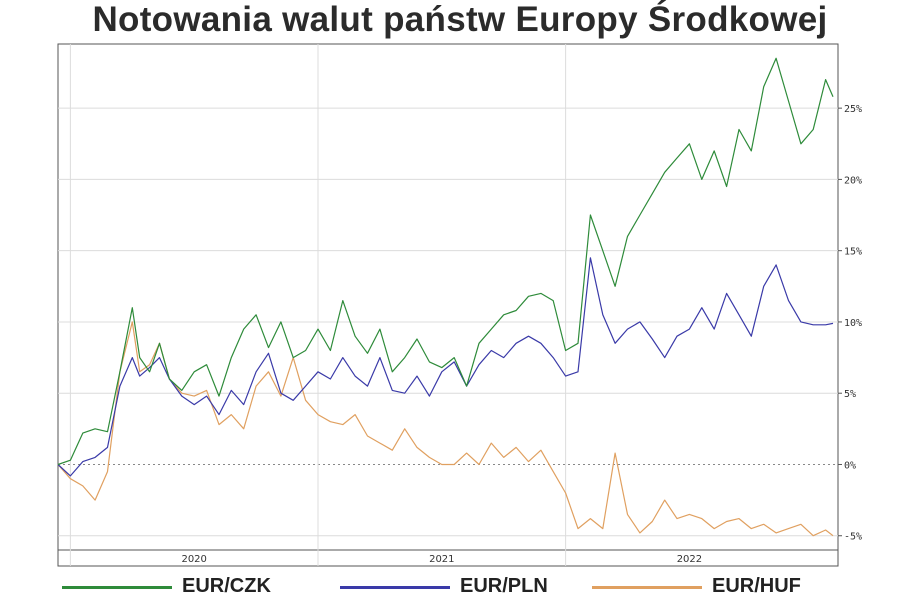  What do you see at coordinates (853, 180) in the screenshot?
I see `y-tick-label: 20%` at bounding box center [853, 180].